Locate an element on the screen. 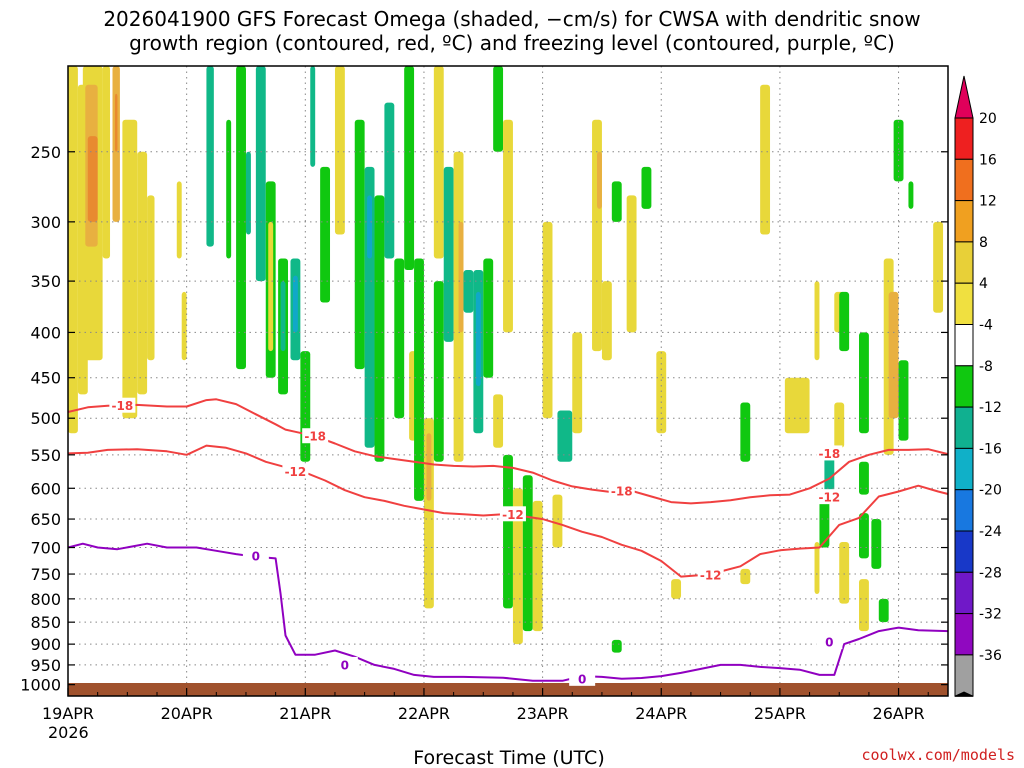 This screenshot has height=768, width=1024. colorbar: 20 16 12 8 4 -4 -8 -12 -16 -20 -24 -28 -32 -36 is located at coordinates (978, 386).